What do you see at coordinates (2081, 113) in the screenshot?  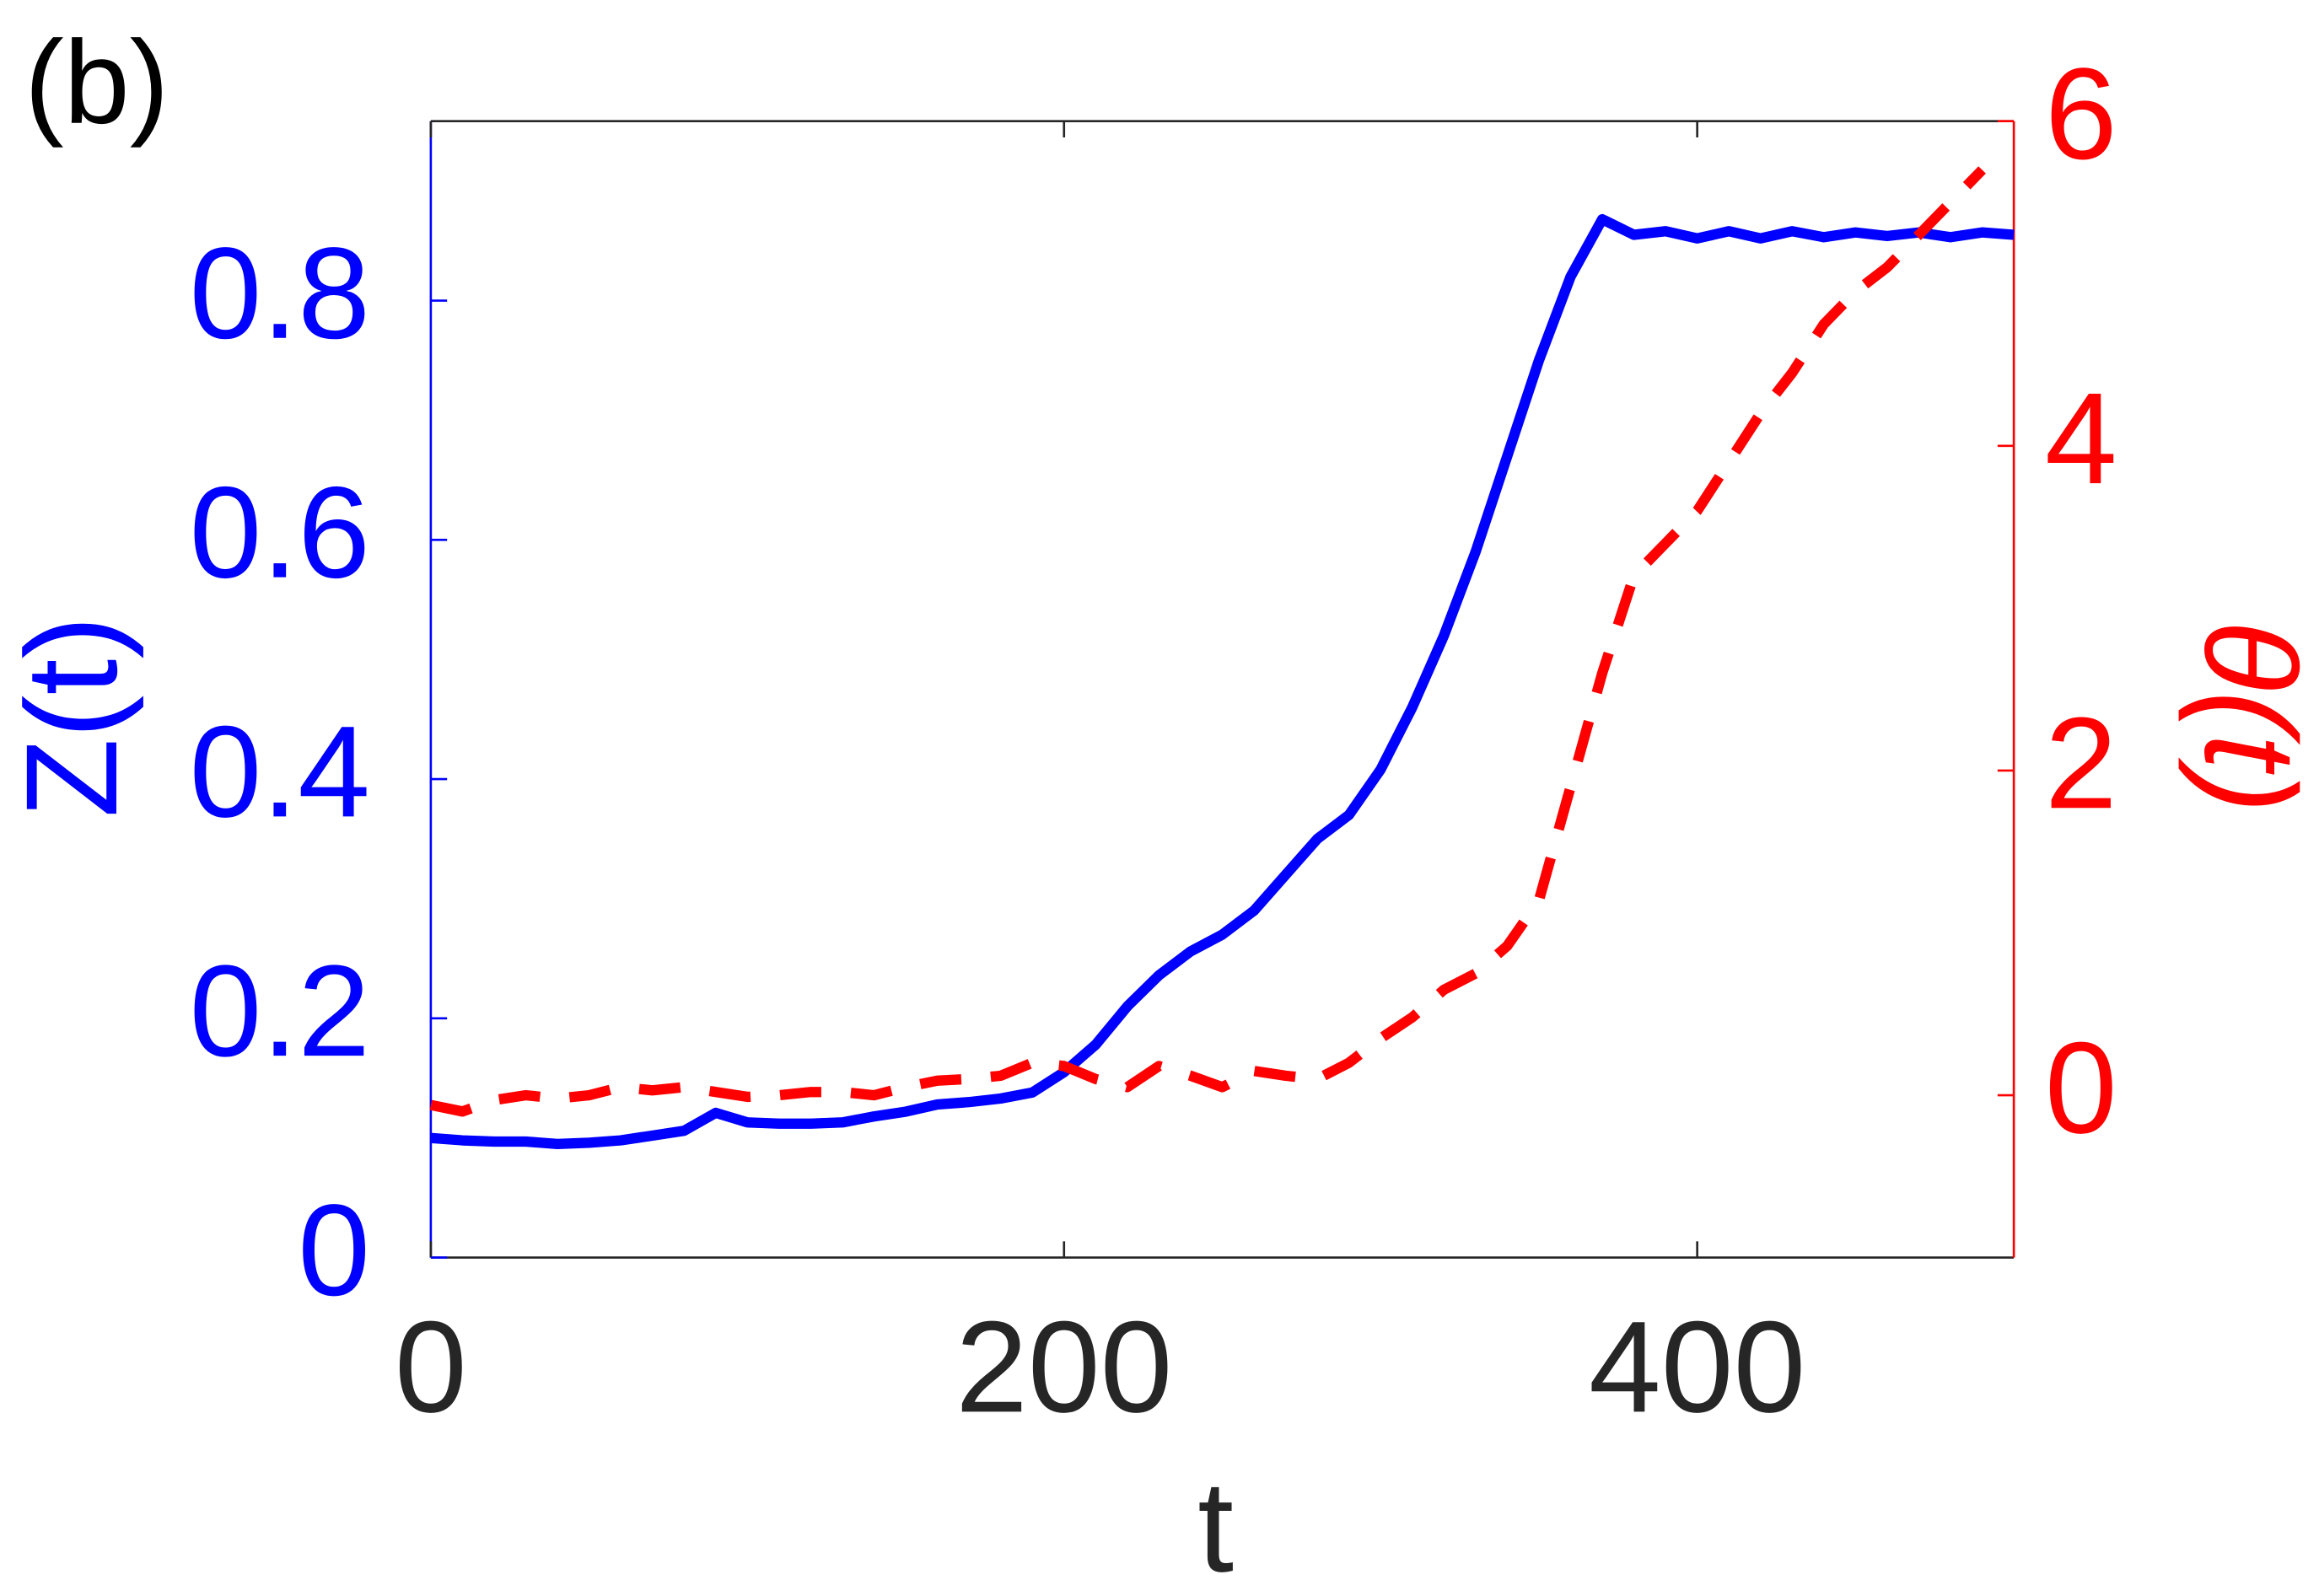 I see `y2-tick-label: 6` at bounding box center [2081, 113].